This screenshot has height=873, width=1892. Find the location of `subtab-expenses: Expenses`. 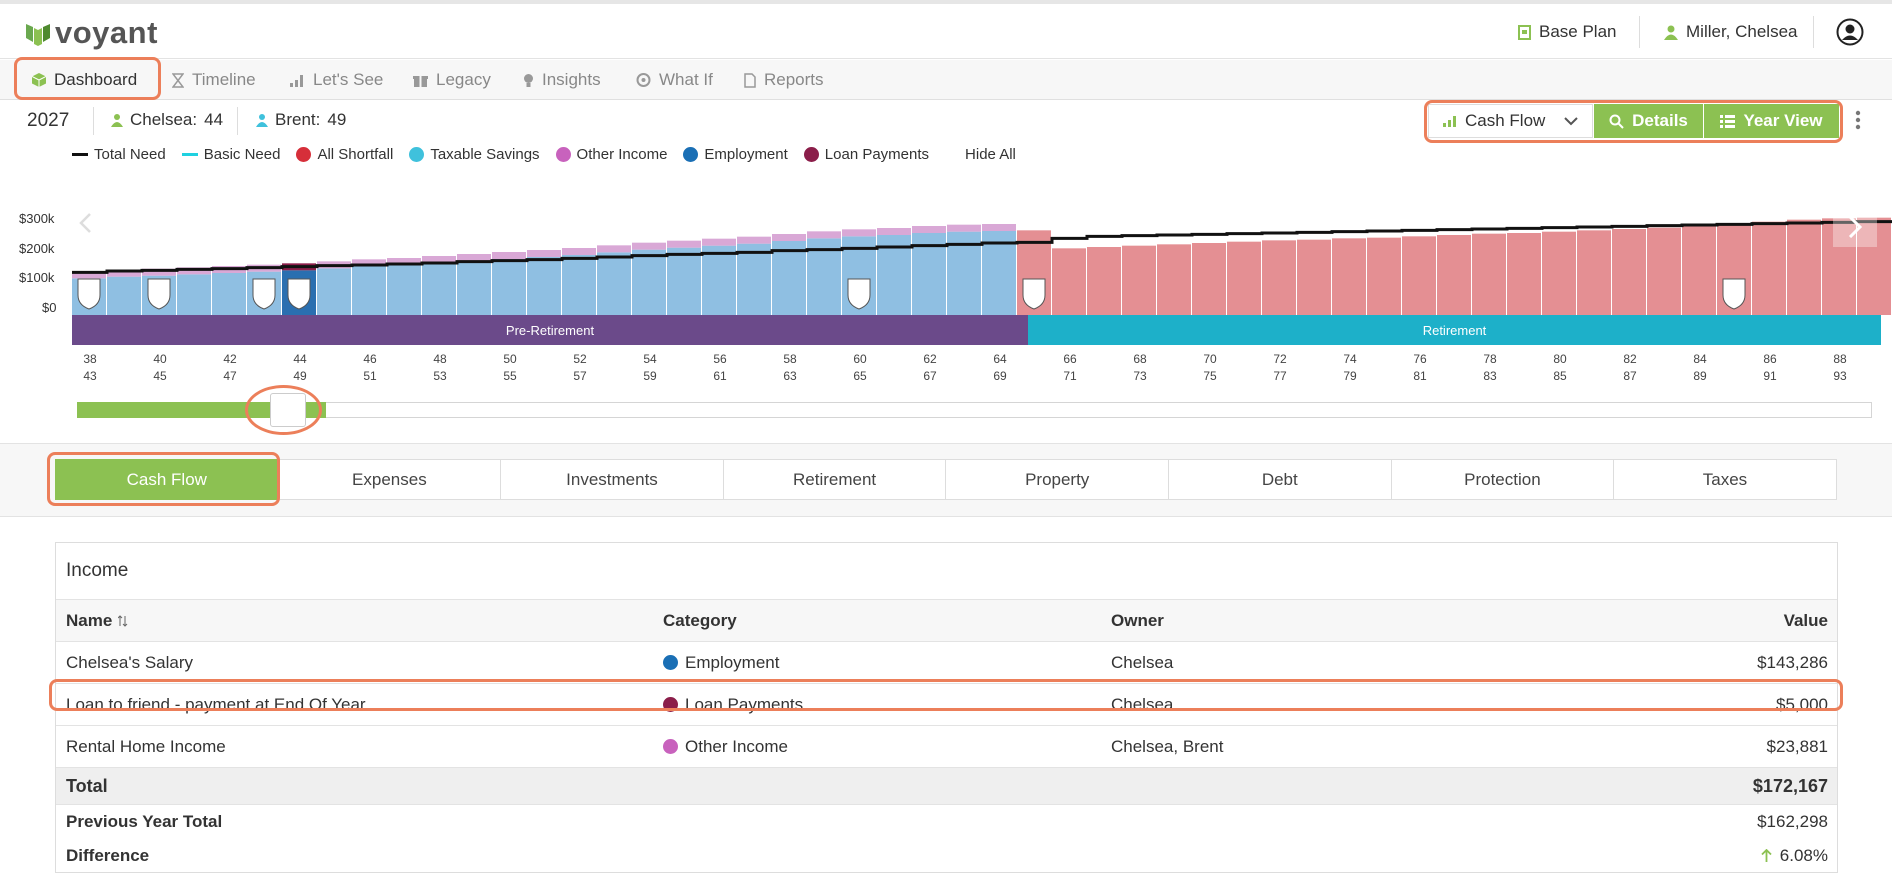

subtab-expenses: Expenses is located at coordinates (389, 479).